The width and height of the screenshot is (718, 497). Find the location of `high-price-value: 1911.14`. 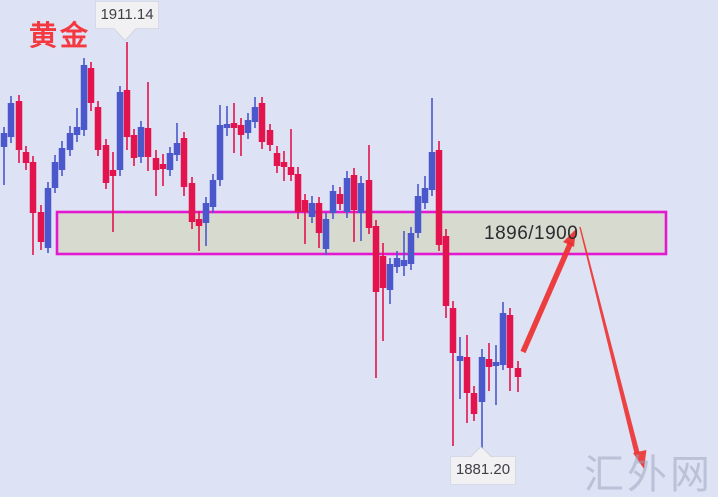

high-price-value: 1911.14 is located at coordinates (127, 14).